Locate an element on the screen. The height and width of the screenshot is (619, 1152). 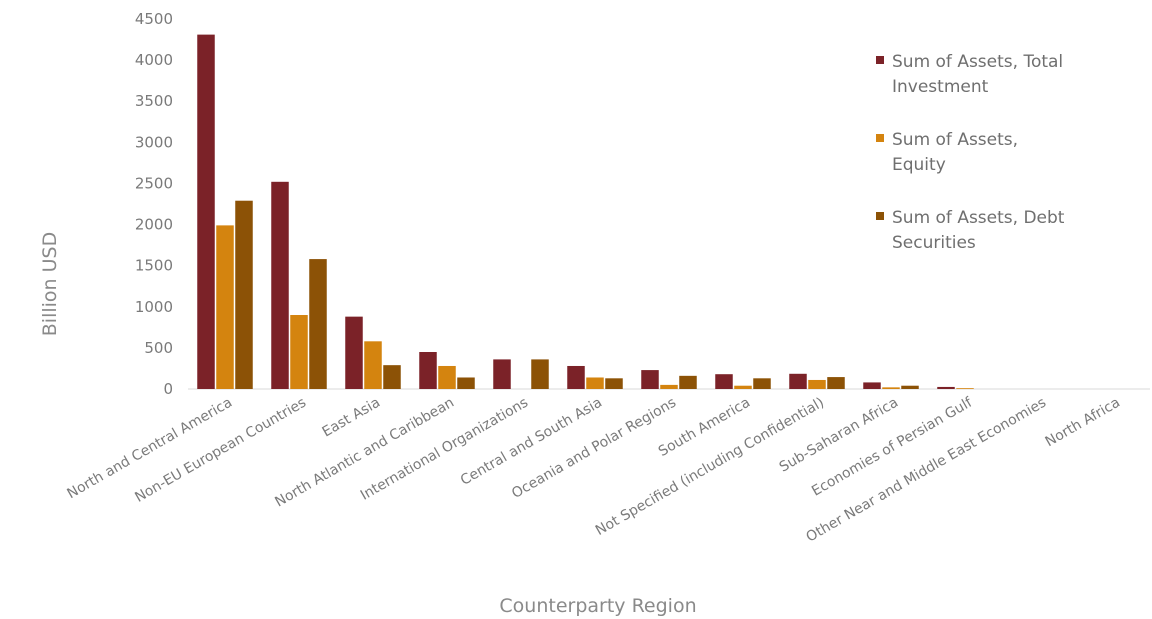
y-axis-title: Billion USD is located at coordinates (50, 284).